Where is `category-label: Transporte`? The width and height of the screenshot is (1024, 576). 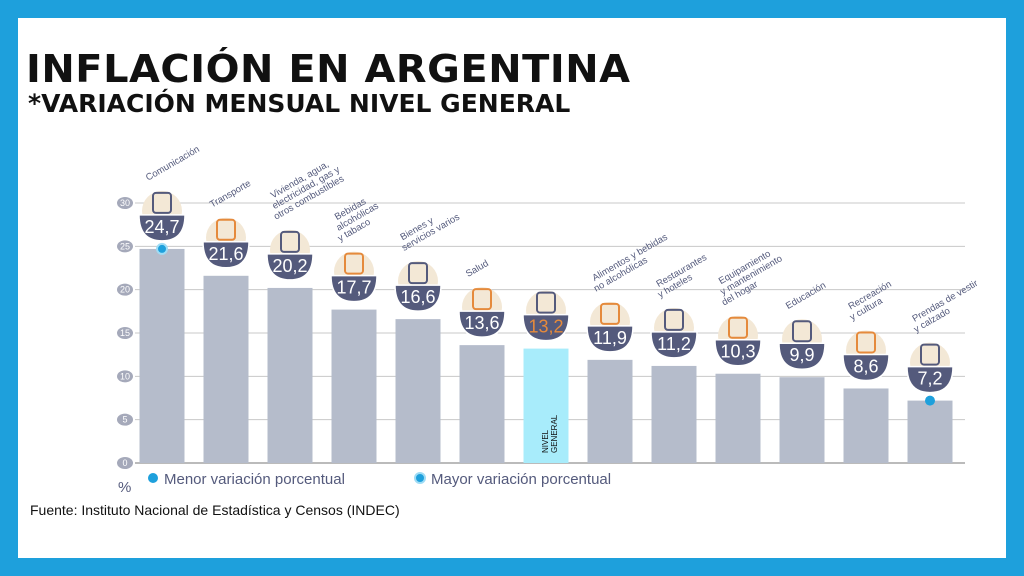 category-label: Transporte is located at coordinates (230, 194).